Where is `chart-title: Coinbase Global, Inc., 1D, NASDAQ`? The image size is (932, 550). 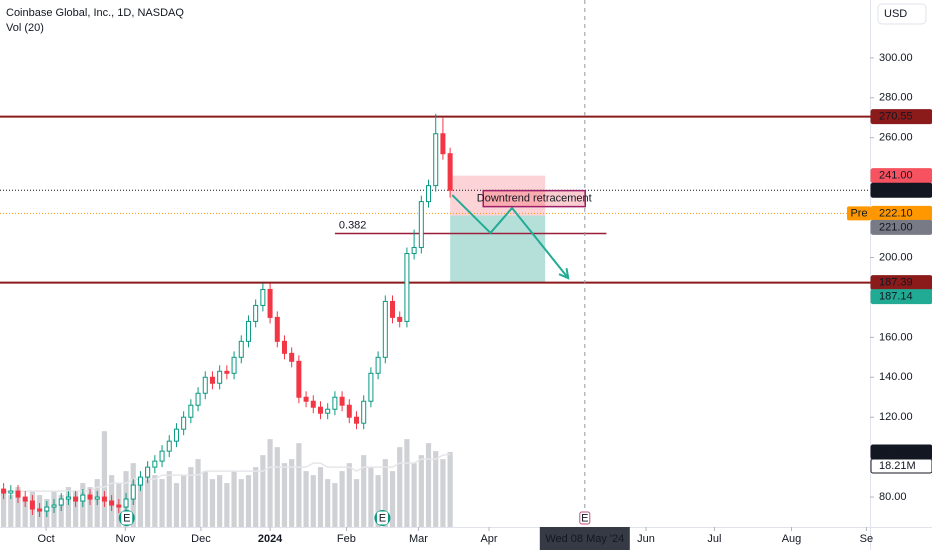 chart-title: Coinbase Global, Inc., 1D, NASDAQ is located at coordinates (95, 13).